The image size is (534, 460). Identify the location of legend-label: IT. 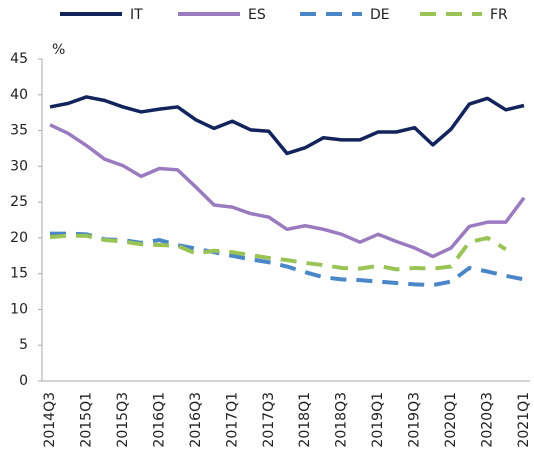
(136, 15).